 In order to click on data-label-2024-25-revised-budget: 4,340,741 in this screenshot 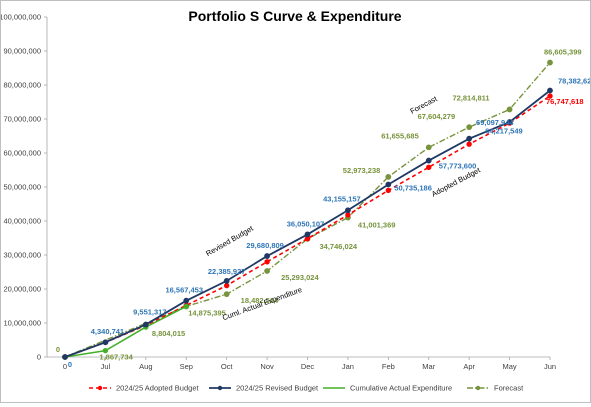, I will do `click(107, 331)`.